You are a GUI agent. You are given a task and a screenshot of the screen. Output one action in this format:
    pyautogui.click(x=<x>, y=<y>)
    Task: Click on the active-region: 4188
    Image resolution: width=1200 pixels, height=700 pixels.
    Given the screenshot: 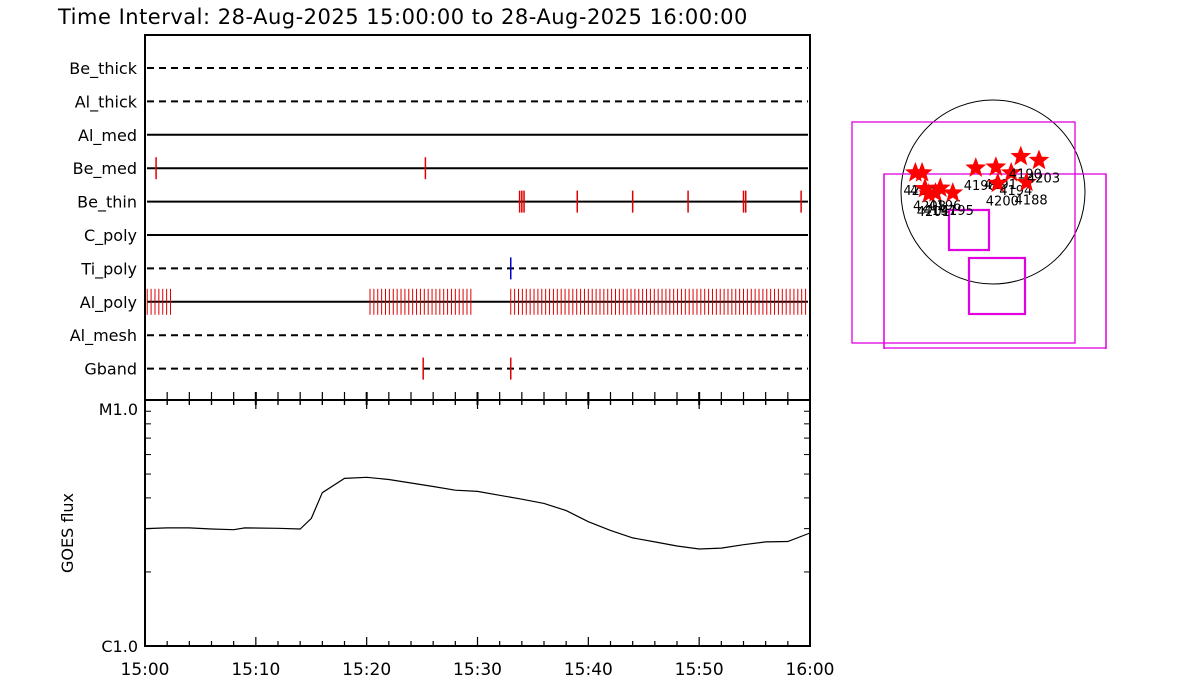 What is the action you would take?
    pyautogui.click(x=1031, y=189)
    